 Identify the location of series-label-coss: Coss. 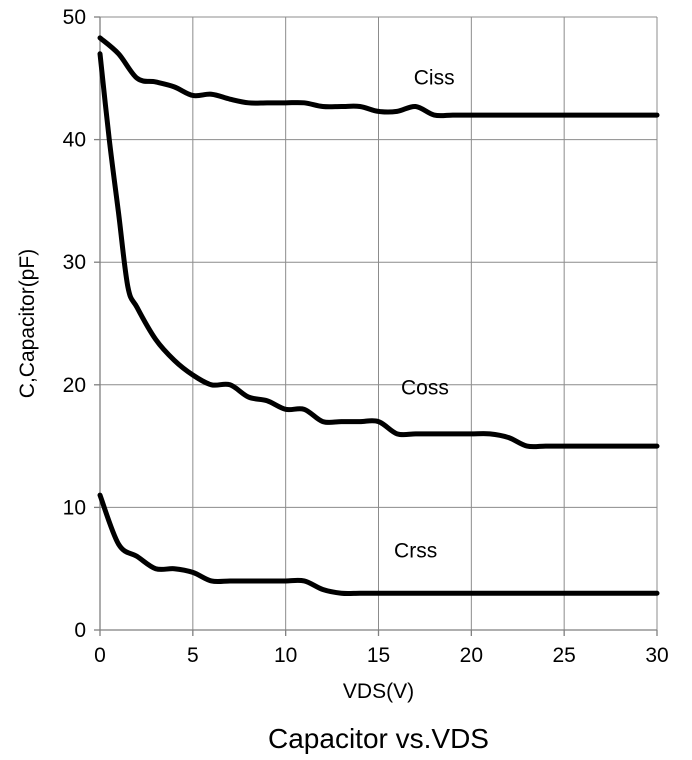
(425, 388).